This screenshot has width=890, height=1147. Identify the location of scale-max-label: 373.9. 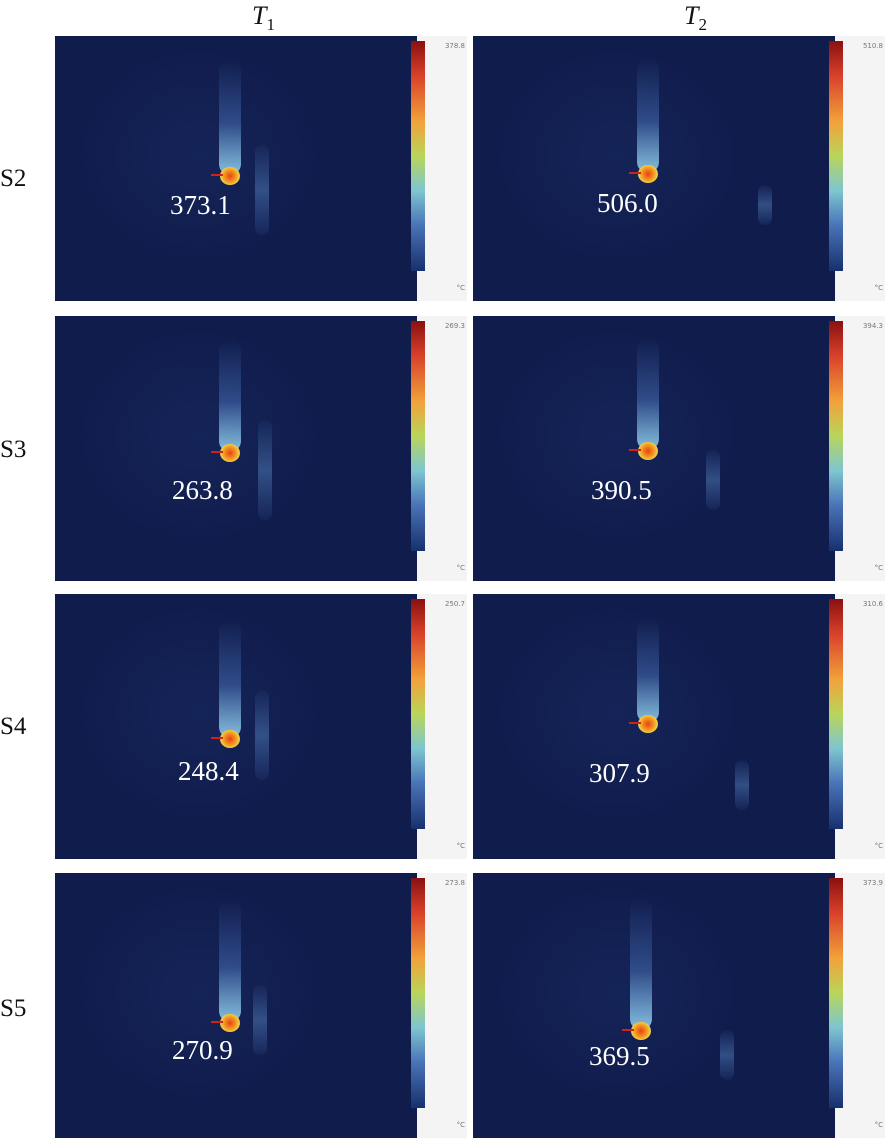
(872, 883).